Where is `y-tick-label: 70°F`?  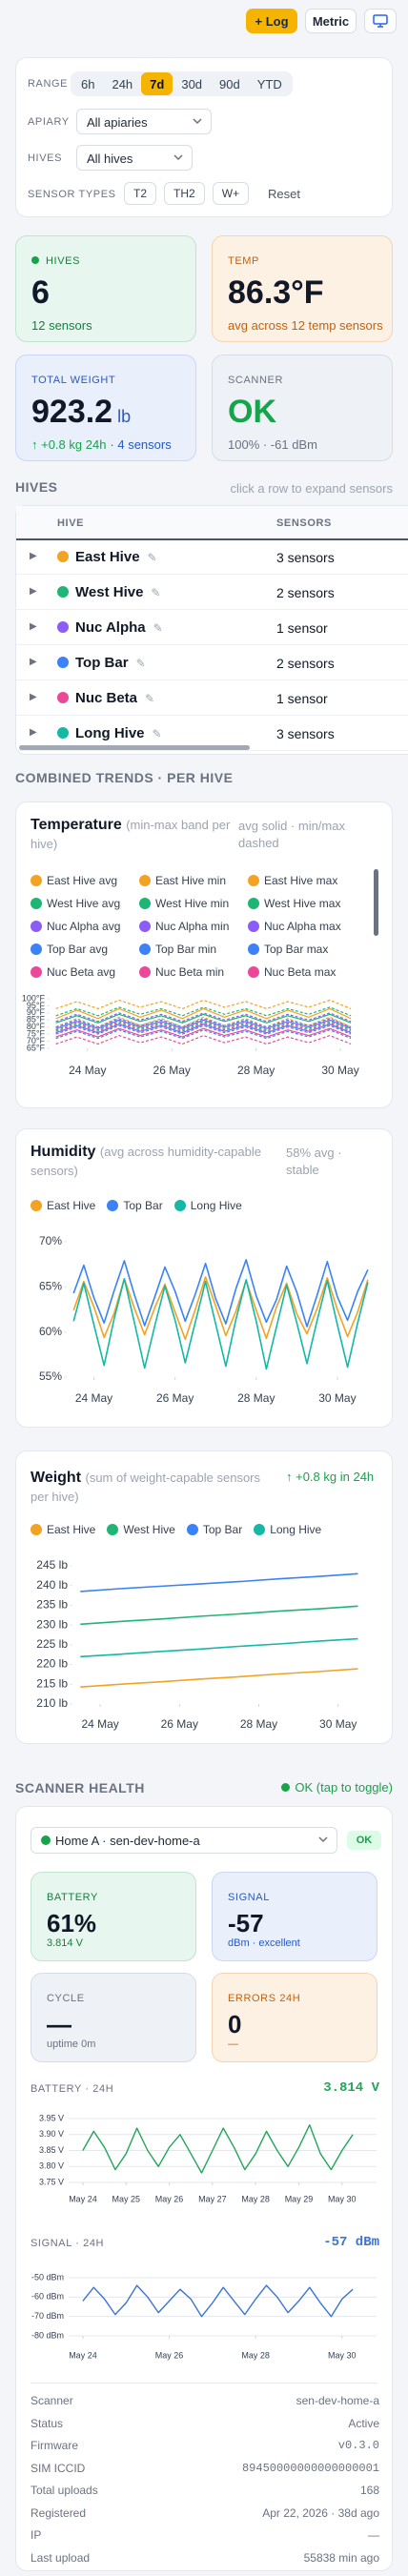 y-tick-label: 70°F is located at coordinates (36, 1040).